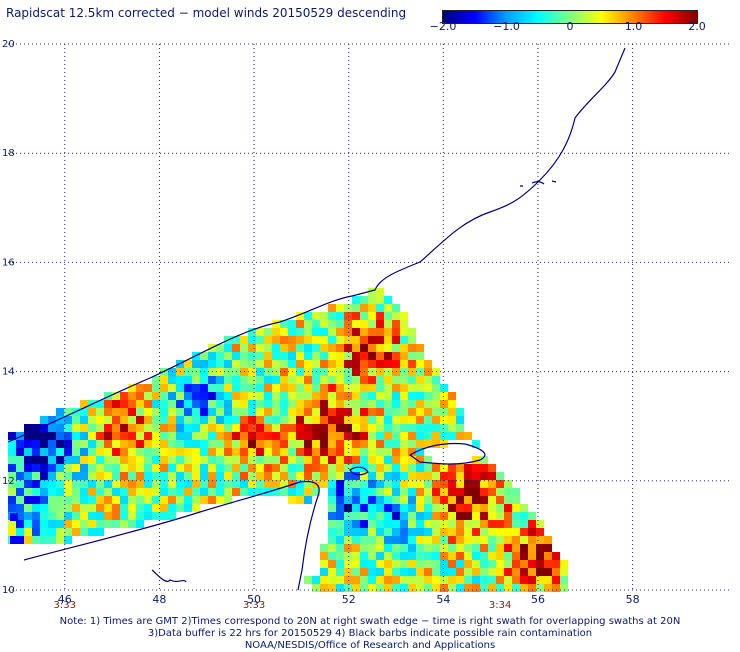  I want to click on y-tick-label: 14, so click(8, 372).